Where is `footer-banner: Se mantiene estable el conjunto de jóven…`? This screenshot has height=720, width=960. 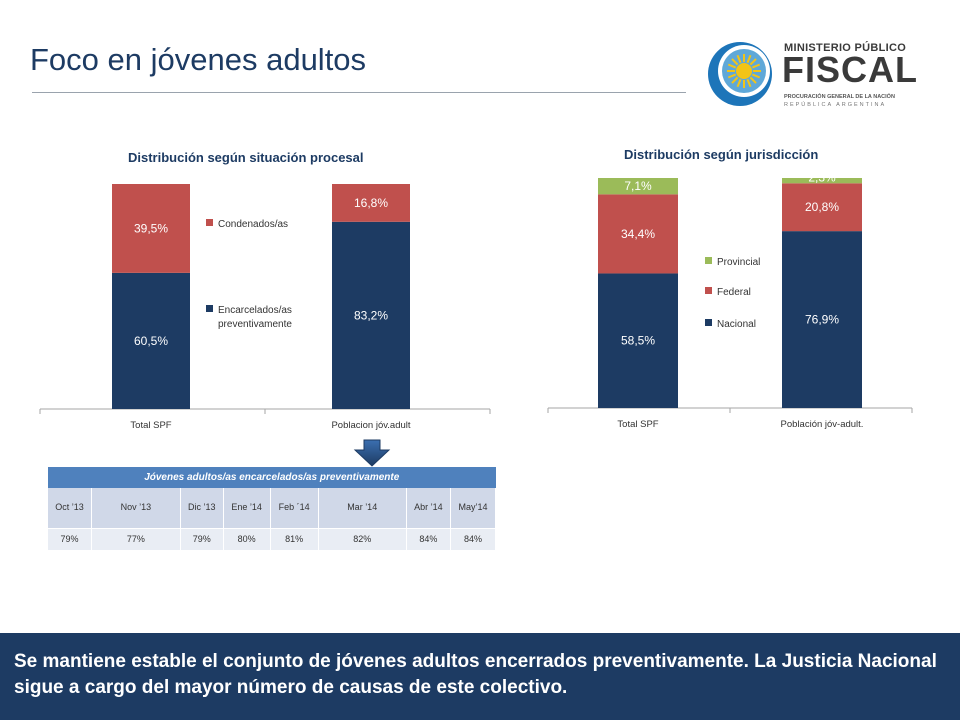 footer-banner: Se mantiene estable el conjunto de jóven… is located at coordinates (480, 676).